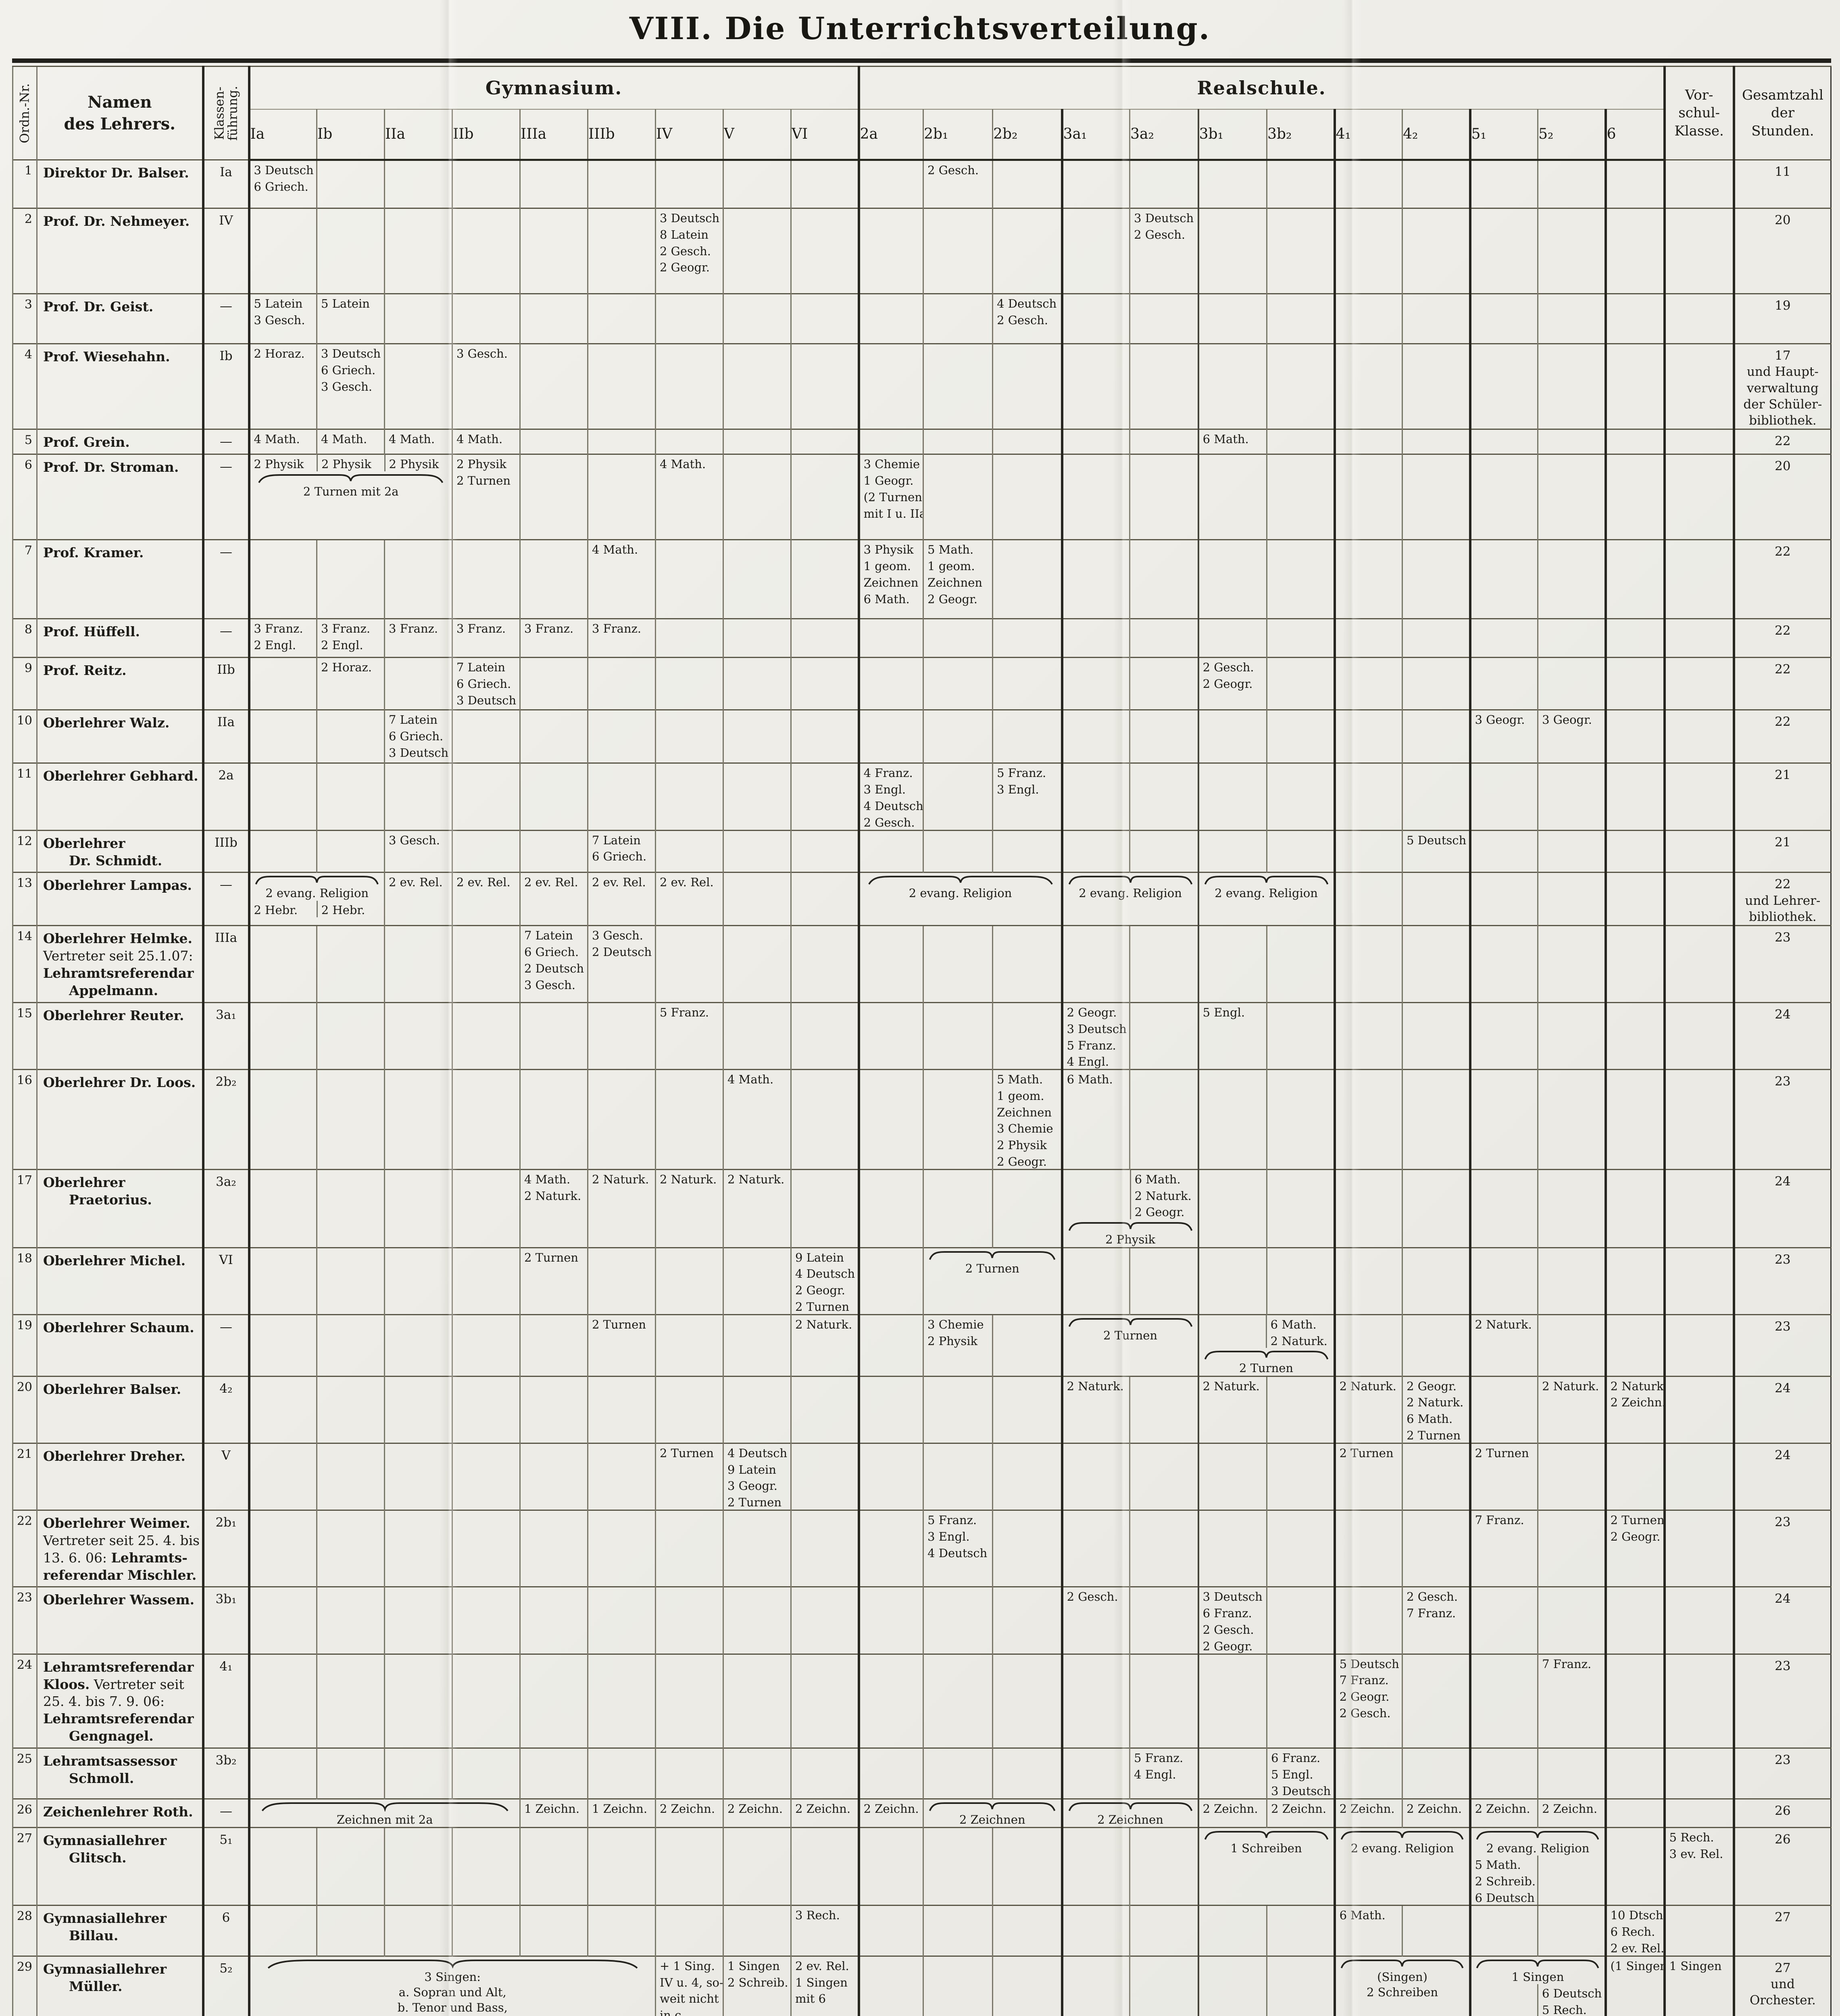  Describe the element at coordinates (113, 991) in the screenshot. I see `name-segment: Appelmann.` at that location.